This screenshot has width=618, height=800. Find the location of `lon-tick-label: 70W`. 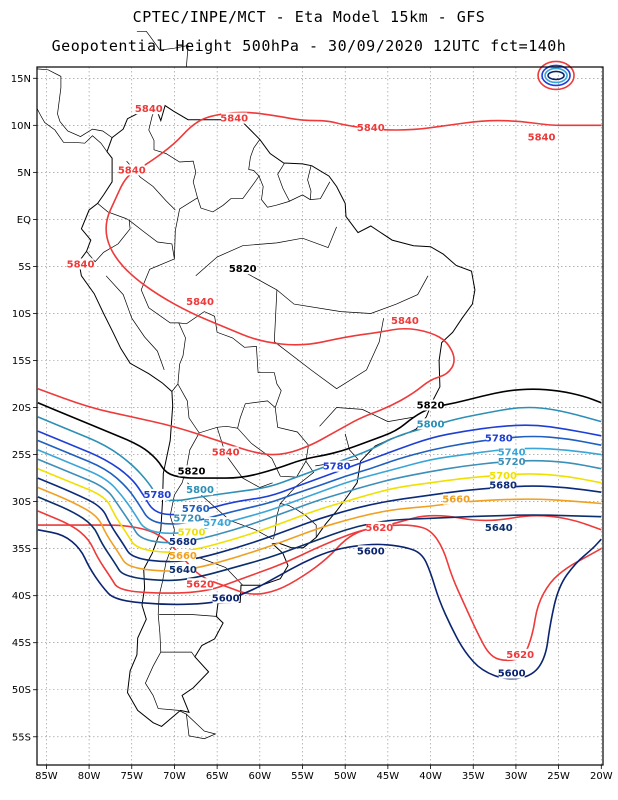

lon-tick-label: 70W is located at coordinates (174, 776).